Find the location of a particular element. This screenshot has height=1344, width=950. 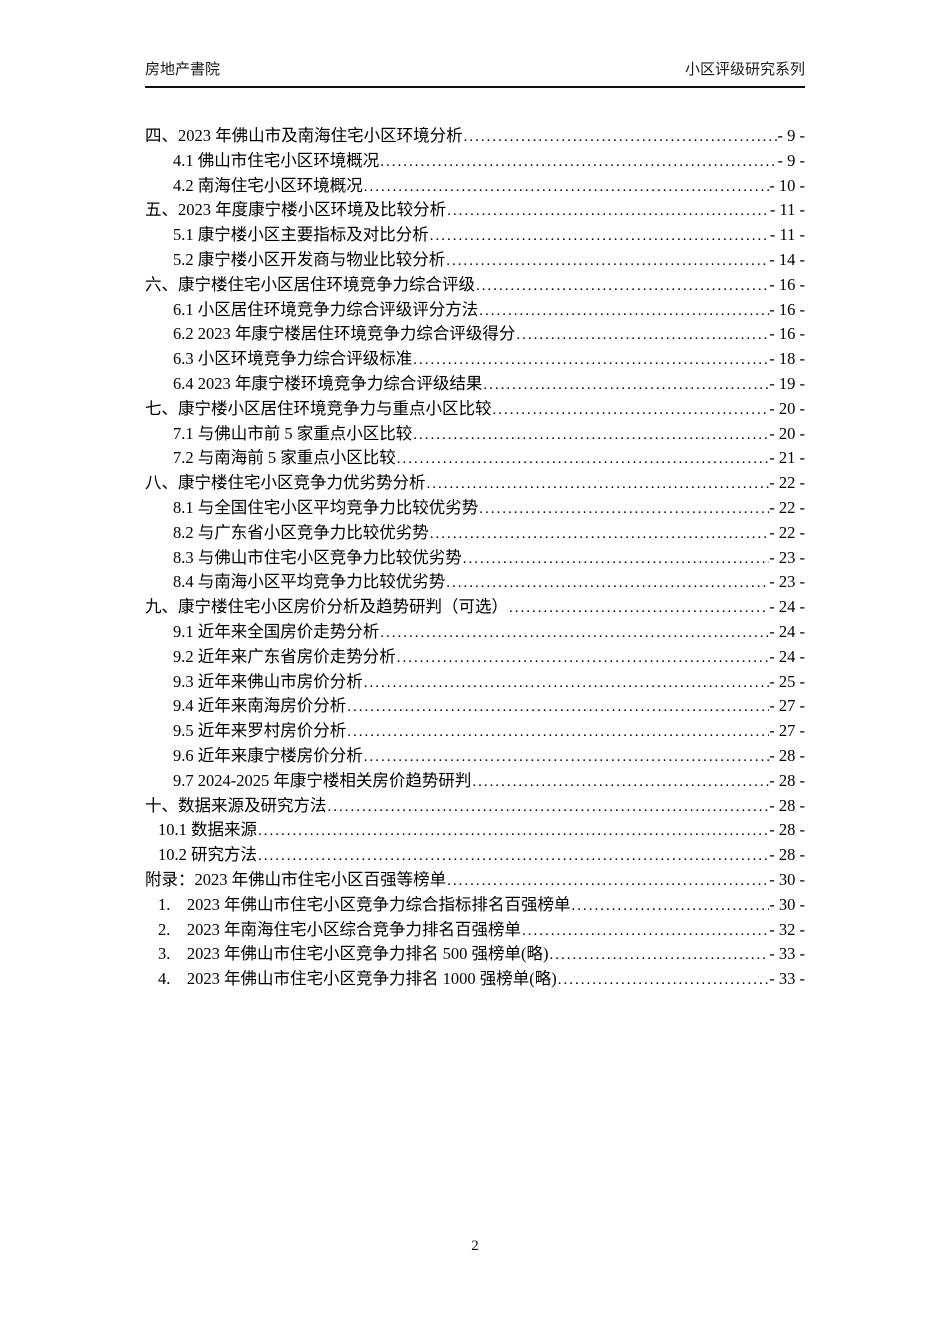

page-footer: 2 is located at coordinates (475, 1246).